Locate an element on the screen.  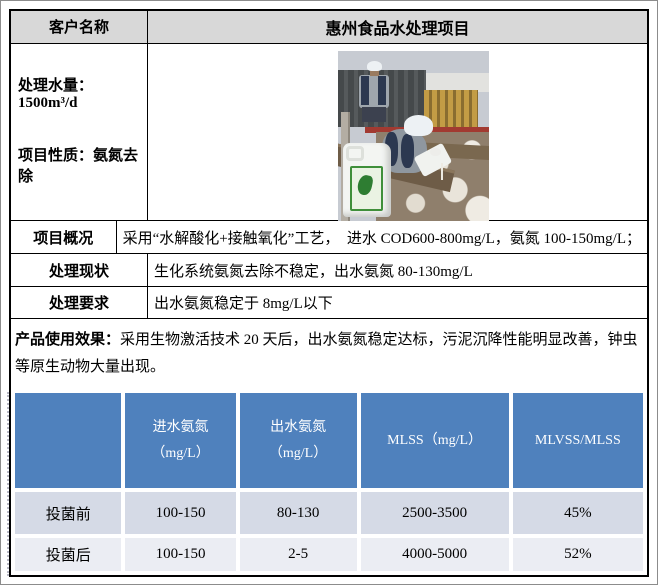
table-row-after-dosing: 投菌后 100-150 2-5 4000-5000 52% is located at coordinates (329, 554).